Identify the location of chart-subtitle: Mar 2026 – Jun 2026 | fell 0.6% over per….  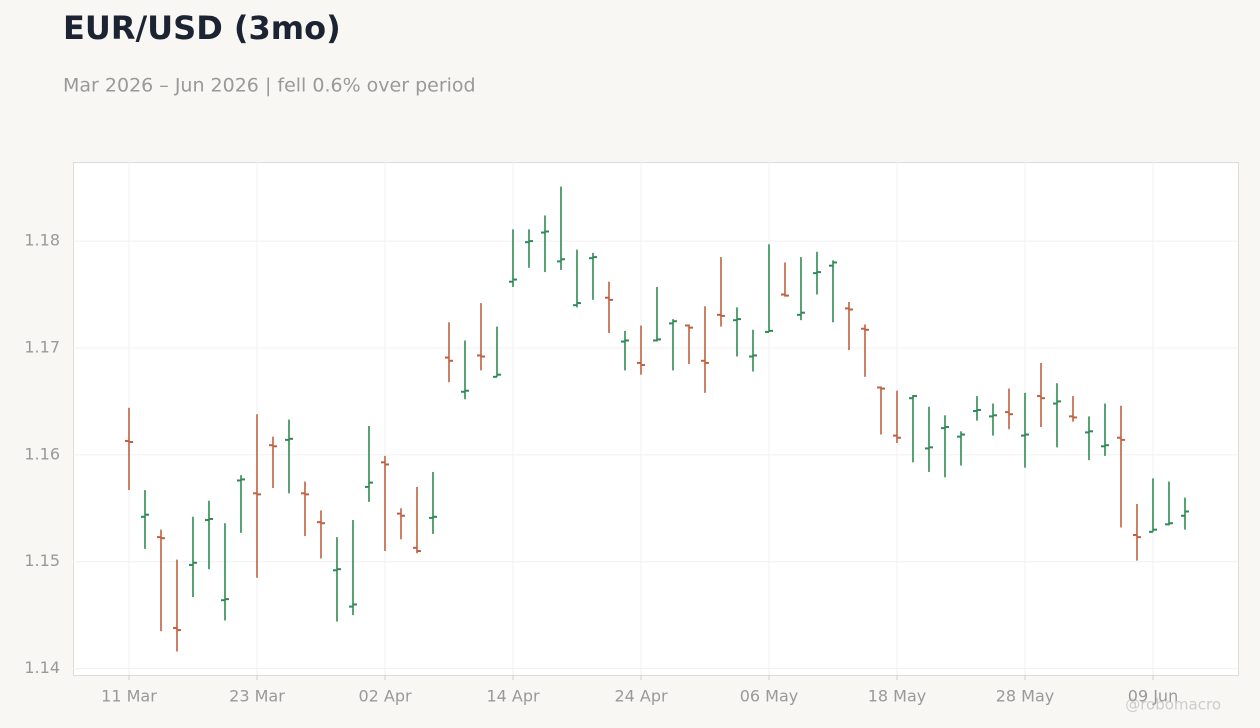
(269, 86).